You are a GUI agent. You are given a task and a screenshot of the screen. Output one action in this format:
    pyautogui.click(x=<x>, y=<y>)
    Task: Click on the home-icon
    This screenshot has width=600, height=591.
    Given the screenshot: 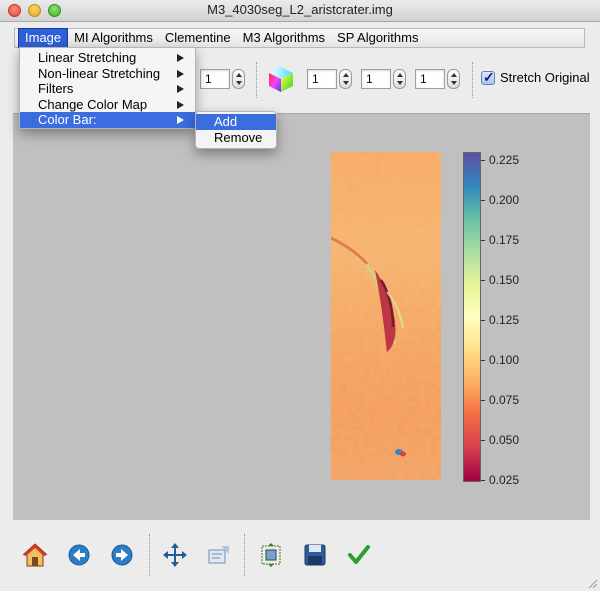 What is the action you would take?
    pyautogui.click(x=35, y=555)
    